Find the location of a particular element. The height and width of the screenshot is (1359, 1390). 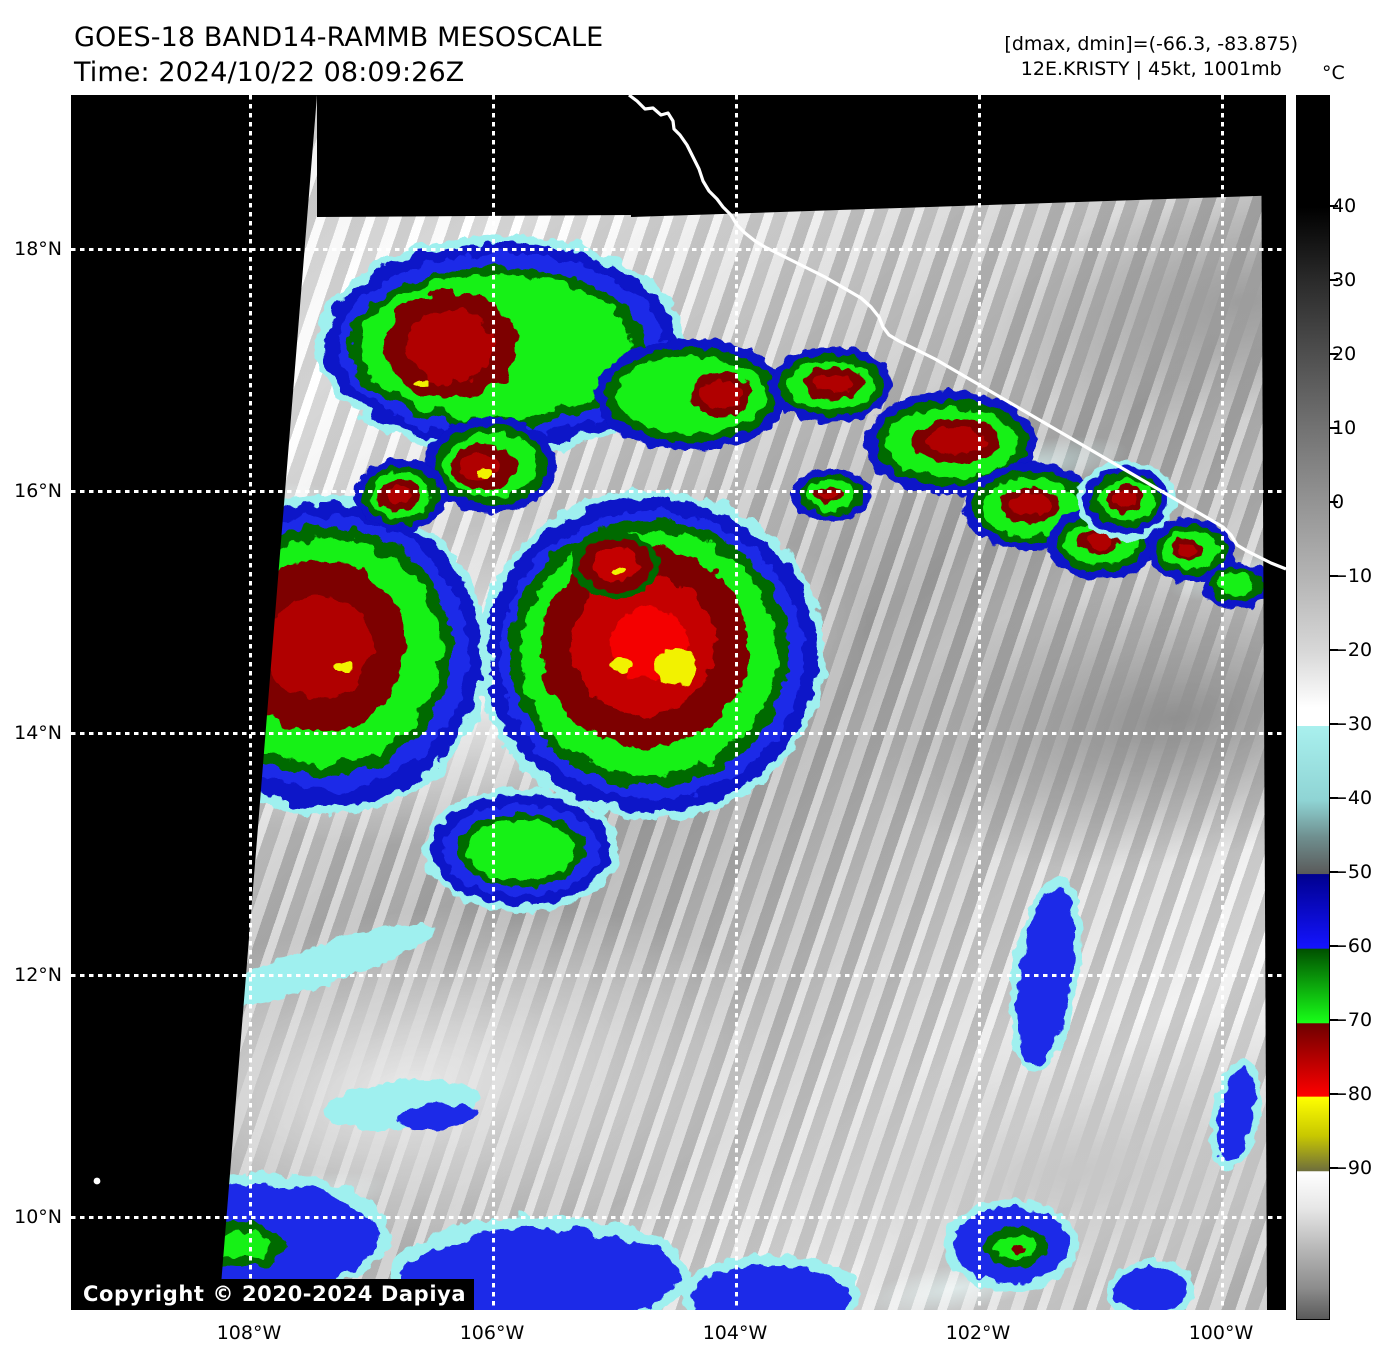

cold-core-central is located at coordinates (654, 667).